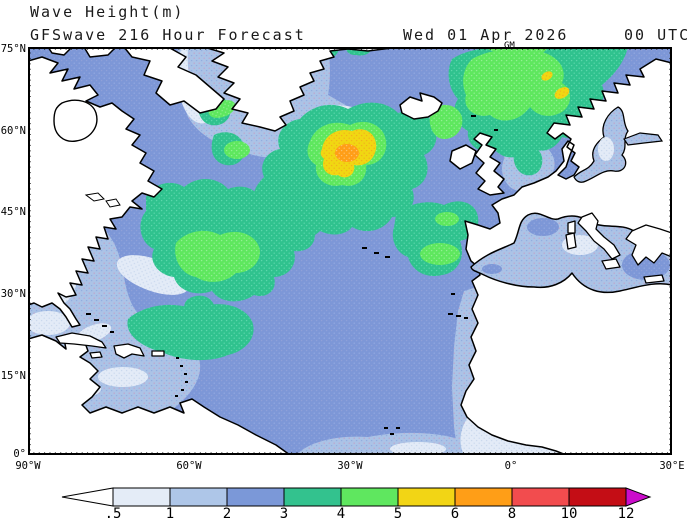 The image size is (700, 525). Describe the element at coordinates (516, 52) in the screenshot. I see `wave-band-4-5m-top-edge` at that location.